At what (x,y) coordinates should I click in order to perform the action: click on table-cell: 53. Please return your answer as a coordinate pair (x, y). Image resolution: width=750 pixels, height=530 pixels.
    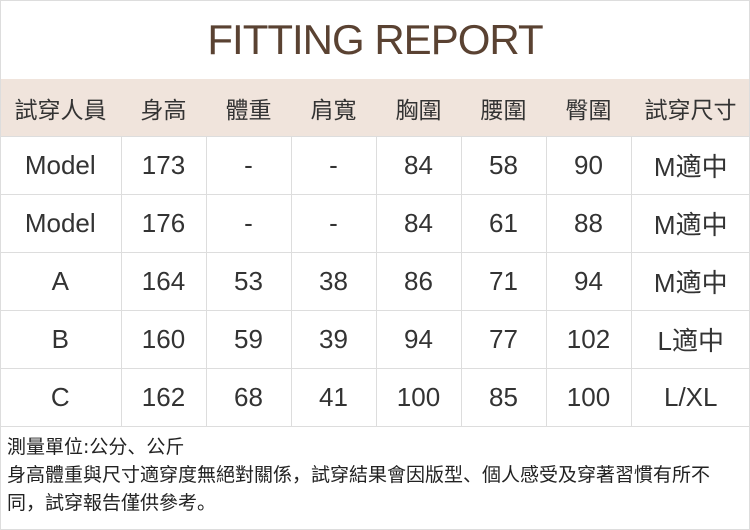
    Looking at the image, I should click on (248, 281).